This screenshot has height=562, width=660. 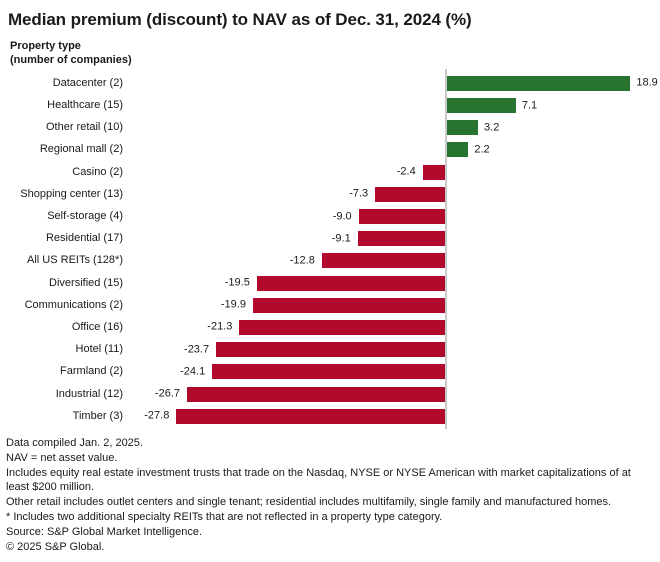 I want to click on value-label: -21.3, so click(x=220, y=326).